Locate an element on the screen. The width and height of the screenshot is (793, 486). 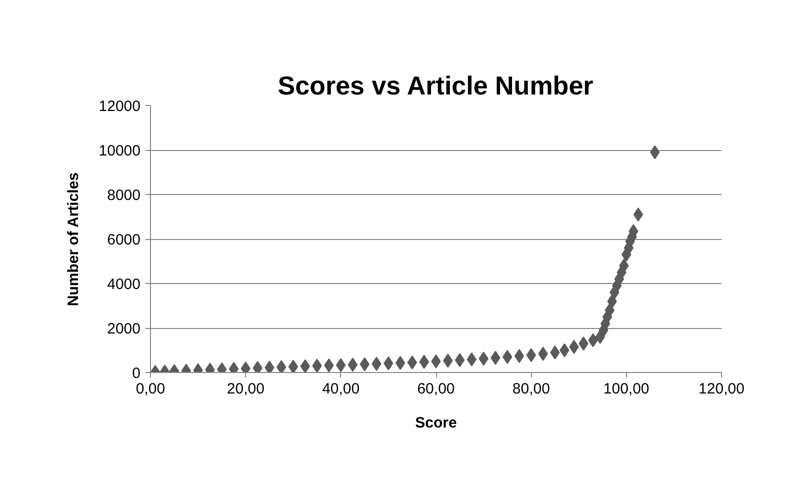
y-tick-label: 0 is located at coordinates (136, 373).